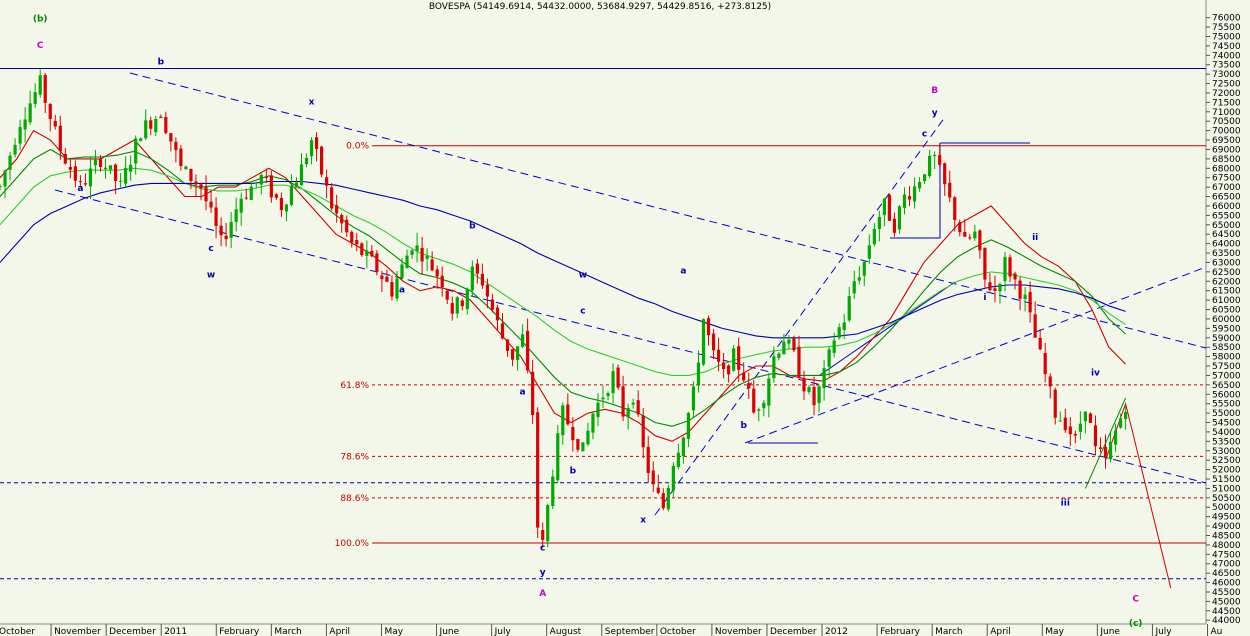  I want to click on wave-label: (c), so click(1136, 624).